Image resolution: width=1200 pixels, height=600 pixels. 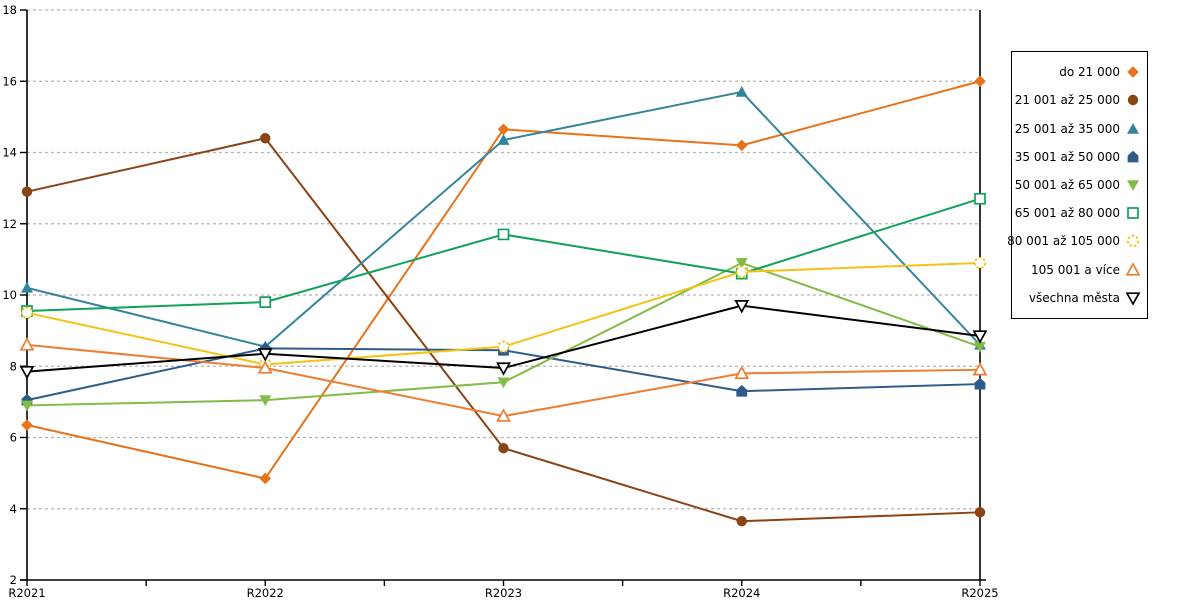 I want to click on y-tick-label: 4, so click(x=13, y=509).